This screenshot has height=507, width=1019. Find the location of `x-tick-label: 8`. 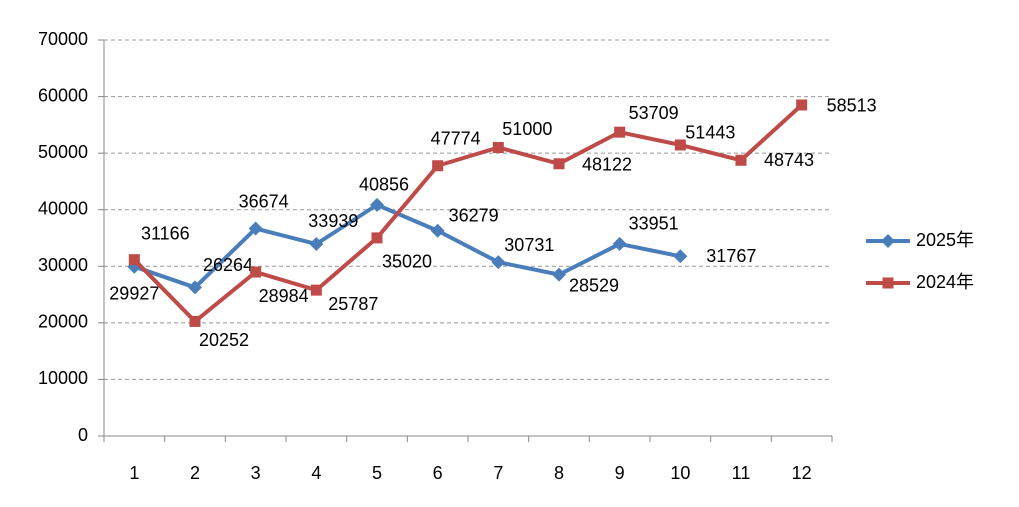

x-tick-label: 8 is located at coordinates (559, 473).